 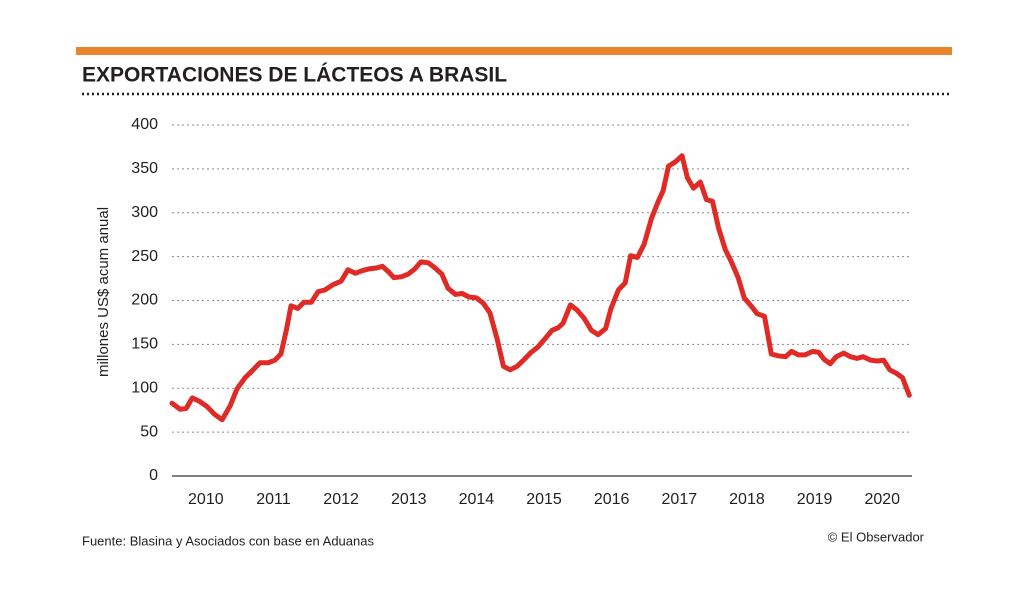 What do you see at coordinates (144, 168) in the screenshot?
I see `y-tick-label: 350` at bounding box center [144, 168].